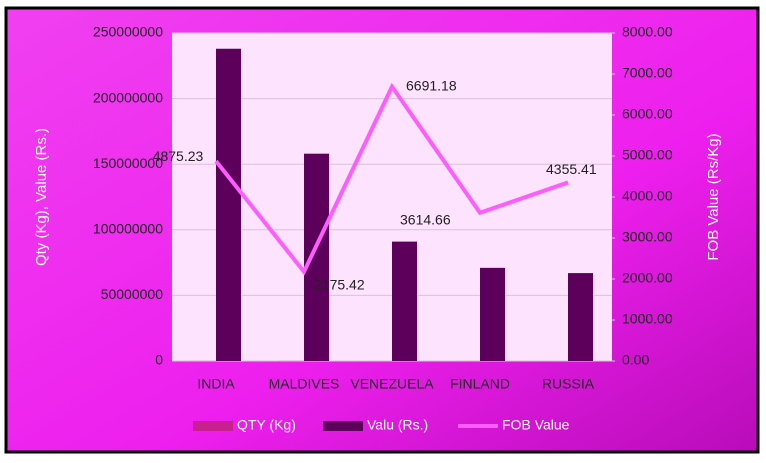 This screenshot has height=463, width=766. What do you see at coordinates (128, 97) in the screenshot?
I see `y-tick-label: 200000000` at bounding box center [128, 97].